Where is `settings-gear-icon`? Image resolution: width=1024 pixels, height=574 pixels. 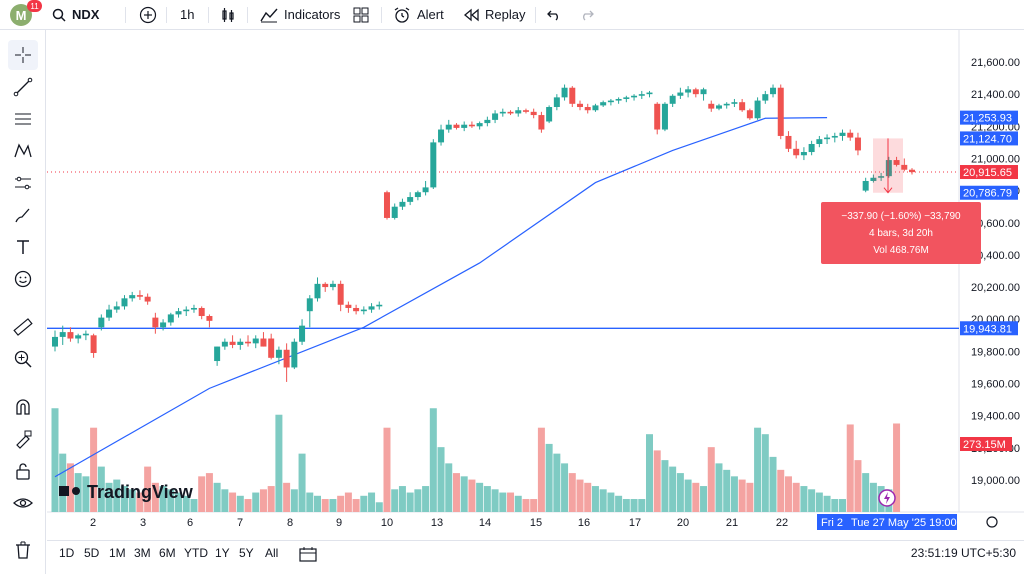 settings-gear-icon is located at coordinates (992, 522).